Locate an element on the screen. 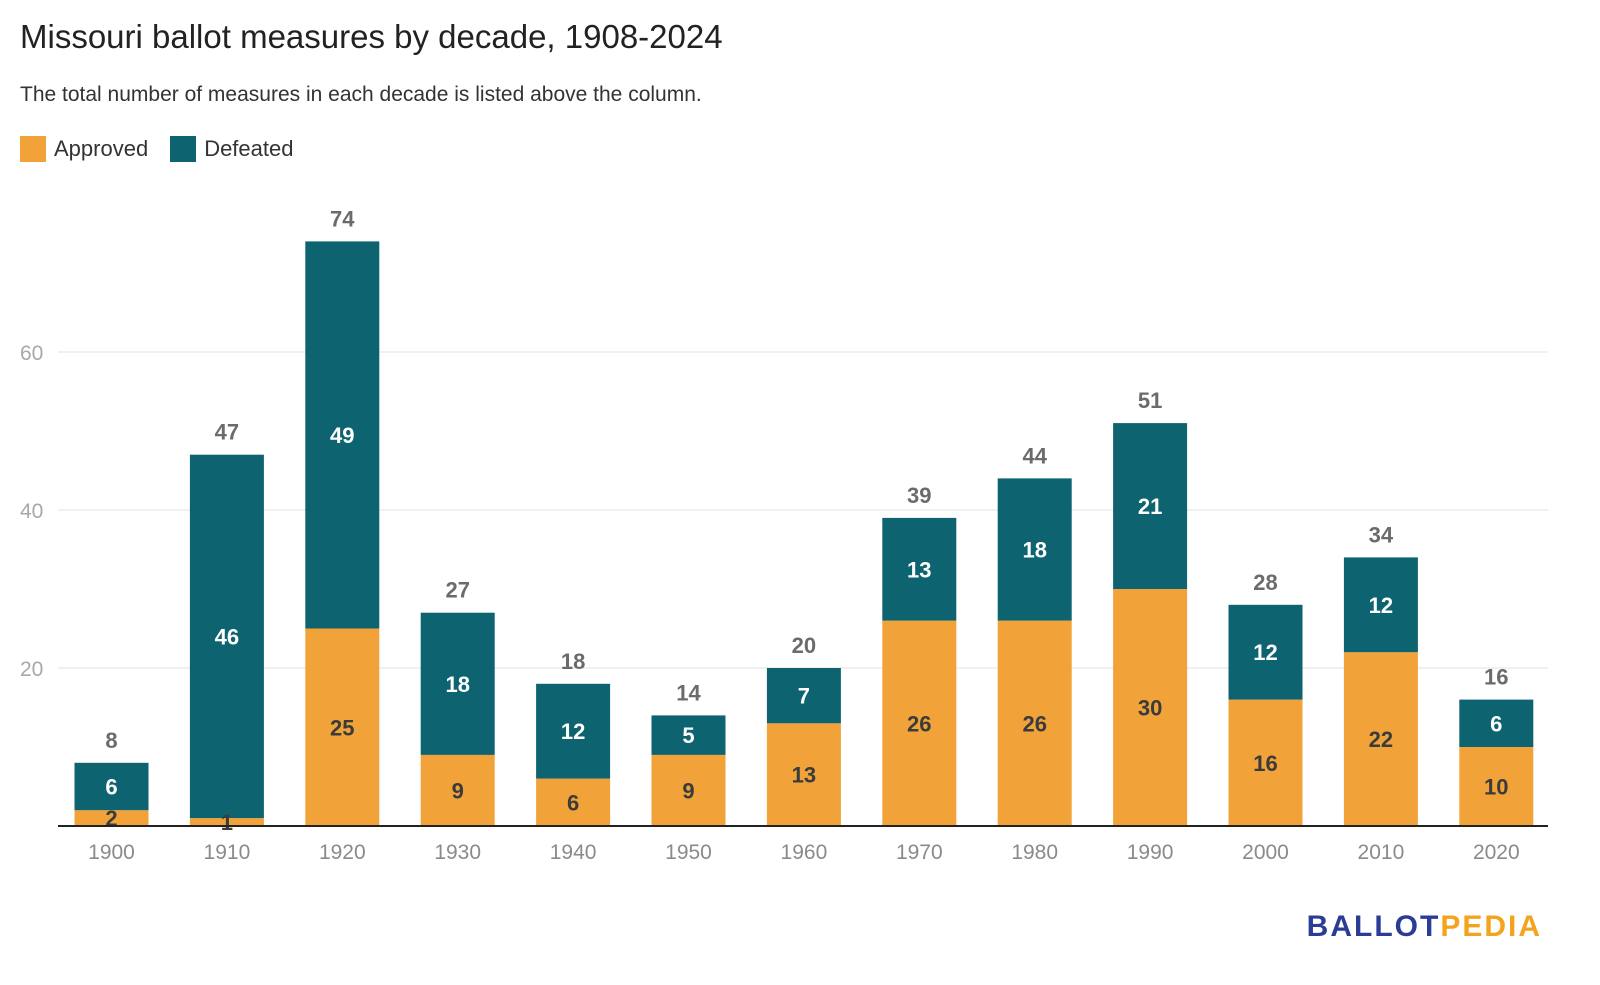 This screenshot has height=985, width=1600. x-tick-label: 1960 is located at coordinates (804, 852).